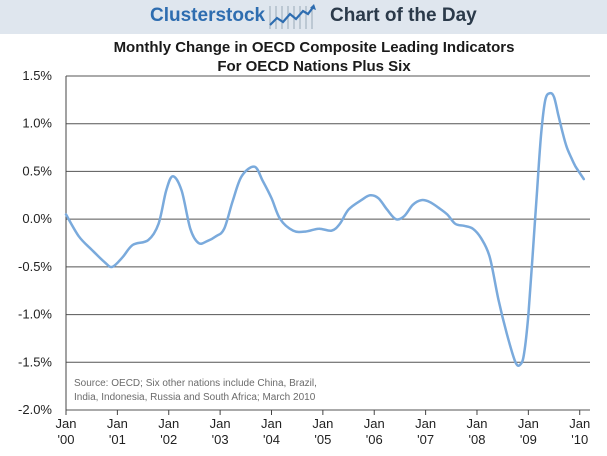 The image size is (607, 456). I want to click on y-tick-label: -1.5%, so click(35, 361).